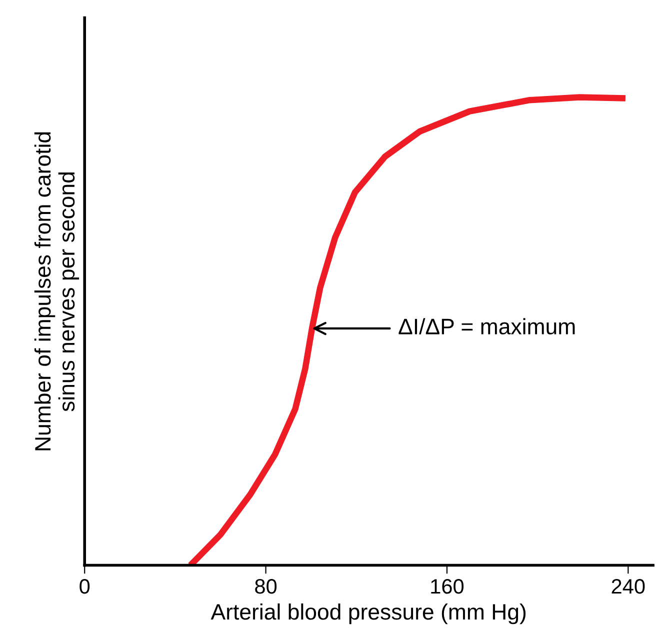 This screenshot has height=633, width=661. Describe the element at coordinates (447, 586) in the screenshot. I see `x-tick-label: 160` at that location.